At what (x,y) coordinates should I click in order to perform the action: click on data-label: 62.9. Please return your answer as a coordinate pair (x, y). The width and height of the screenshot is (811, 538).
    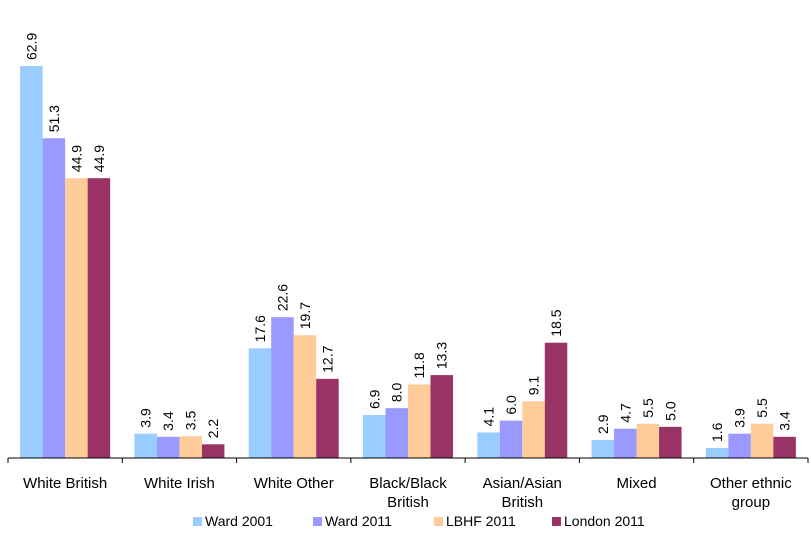
    Looking at the image, I should click on (31, 46).